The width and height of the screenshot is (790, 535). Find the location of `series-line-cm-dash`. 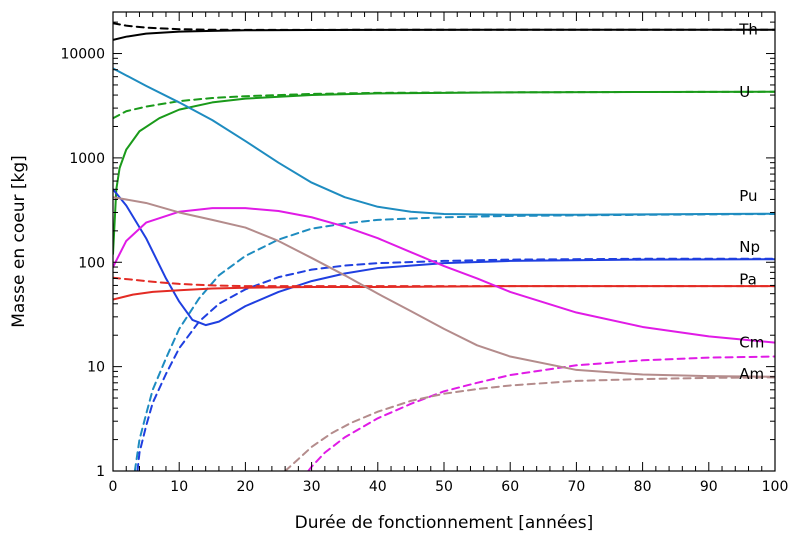

series-line-cm-dash is located at coordinates (541, 413).